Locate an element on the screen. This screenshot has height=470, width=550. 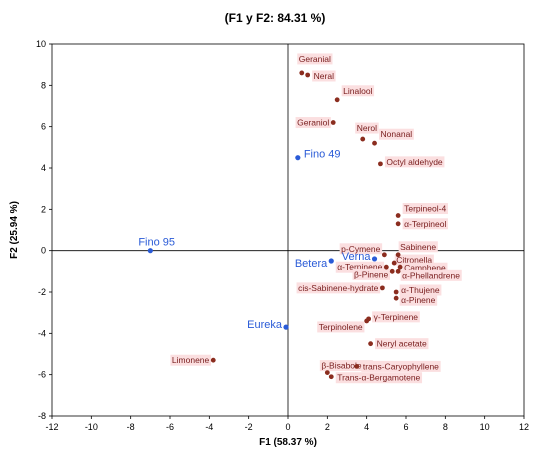
variable-label-text: α-Phellandrene is located at coordinates (431, 275).